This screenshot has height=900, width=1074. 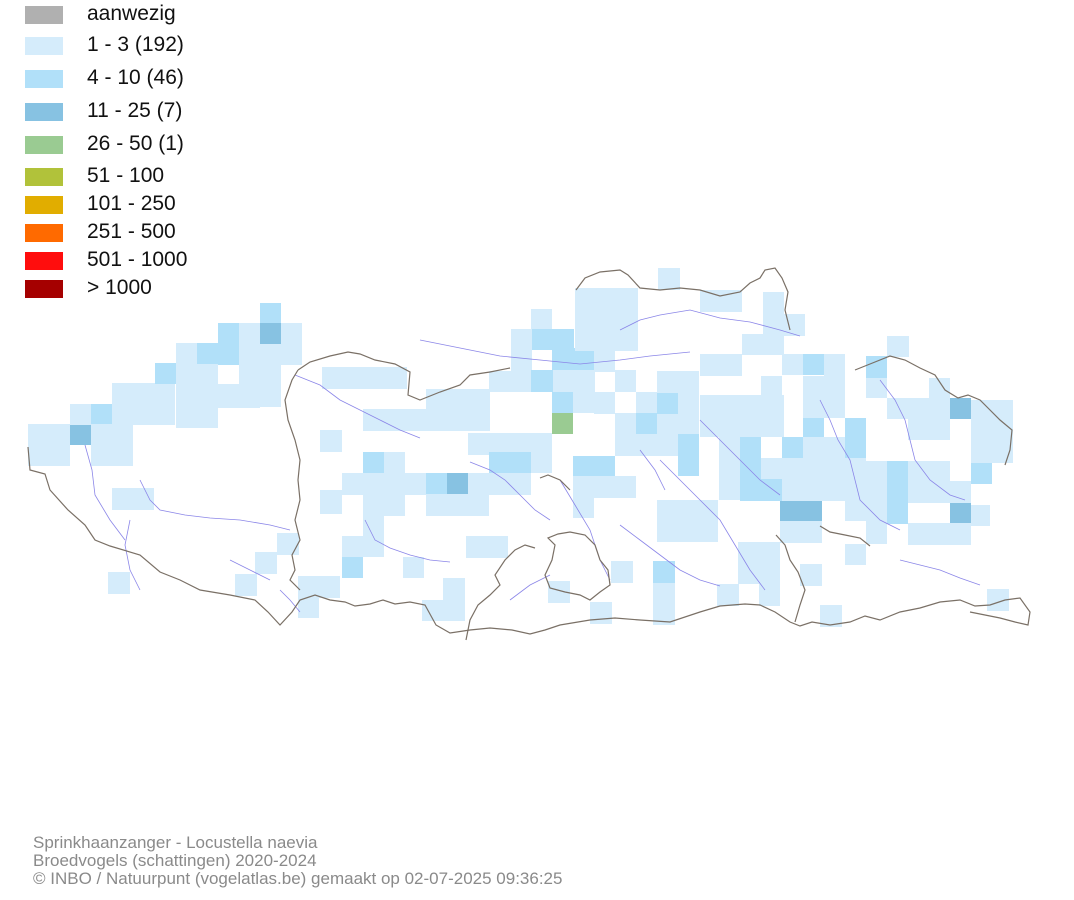 I want to click on legend-label: 501 - 1000, so click(x=137, y=259).